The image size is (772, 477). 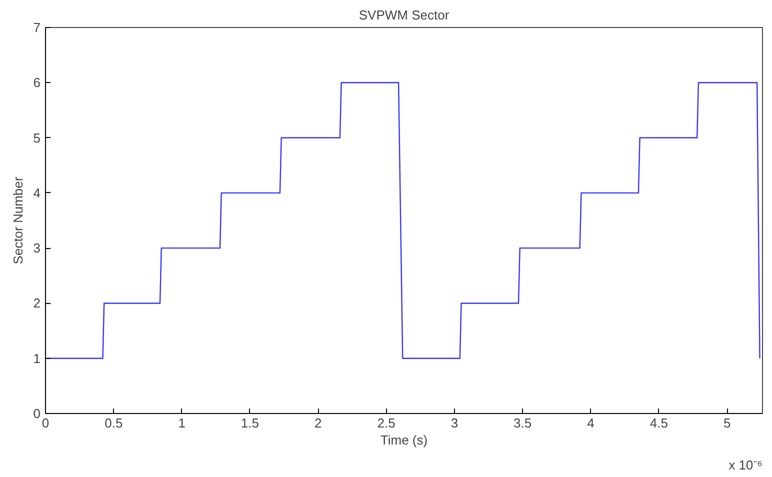 What do you see at coordinates (37, 192) in the screenshot?
I see `y-tick-label: 4` at bounding box center [37, 192].